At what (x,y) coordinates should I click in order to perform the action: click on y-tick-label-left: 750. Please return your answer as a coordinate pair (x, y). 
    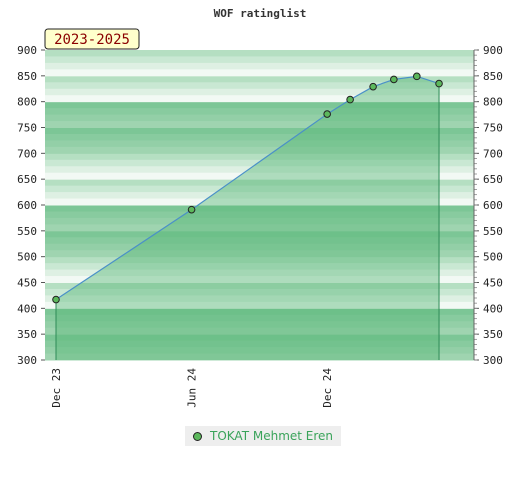
    Looking at the image, I should click on (27, 128).